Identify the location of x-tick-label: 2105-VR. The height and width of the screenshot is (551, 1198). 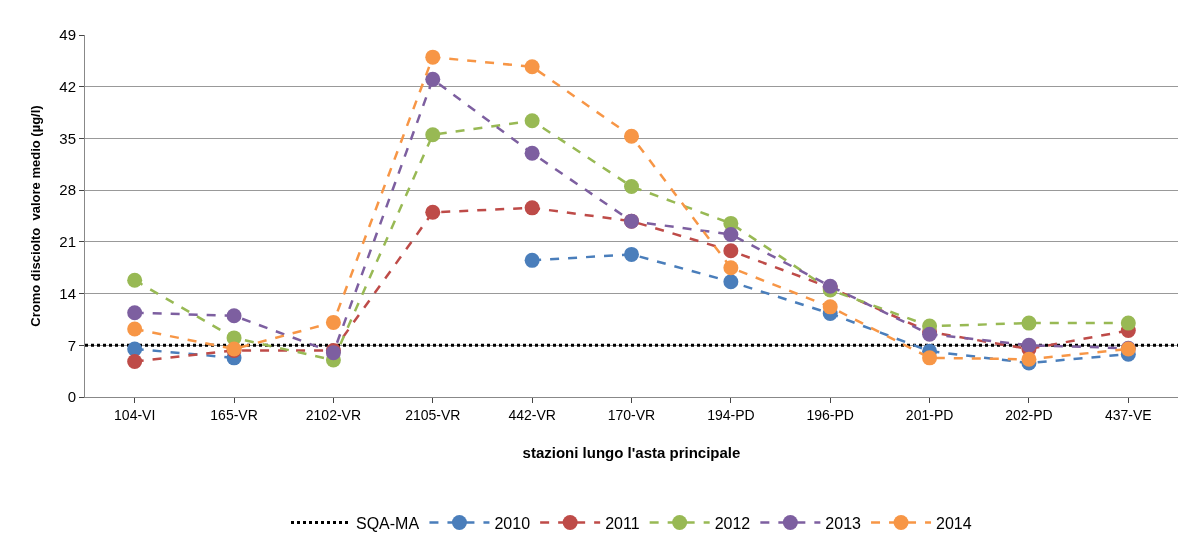
(433, 414).